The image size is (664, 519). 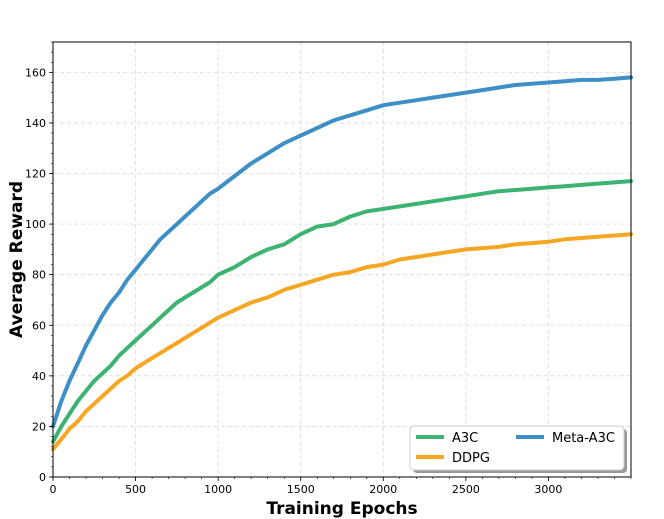 I want to click on x-tick-label: 1500, so click(x=301, y=489).